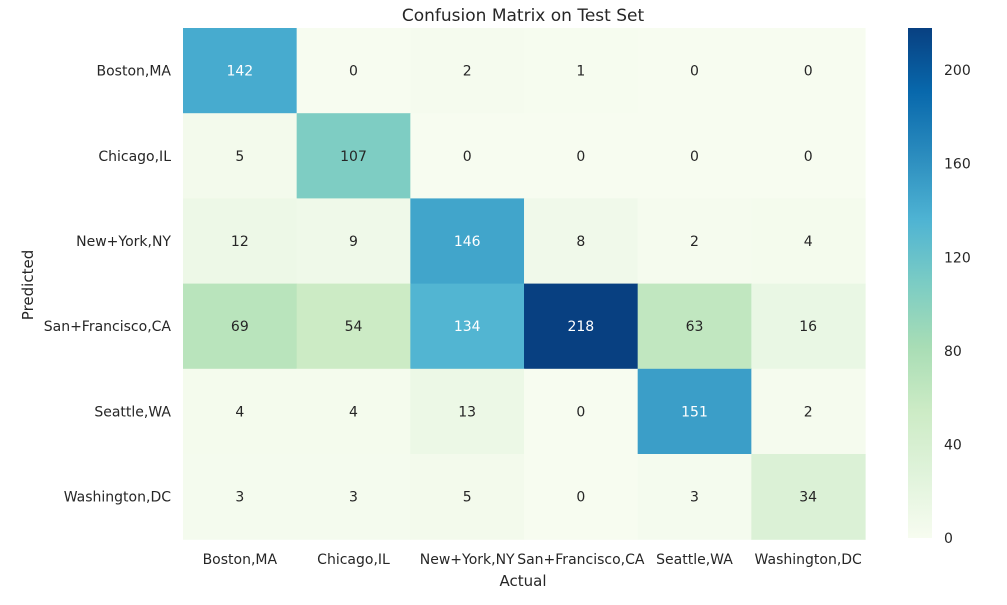 This screenshot has height=605, width=1007. What do you see at coordinates (581, 560) in the screenshot?
I see `x-tick-label: San+Francisco,CA` at bounding box center [581, 560].